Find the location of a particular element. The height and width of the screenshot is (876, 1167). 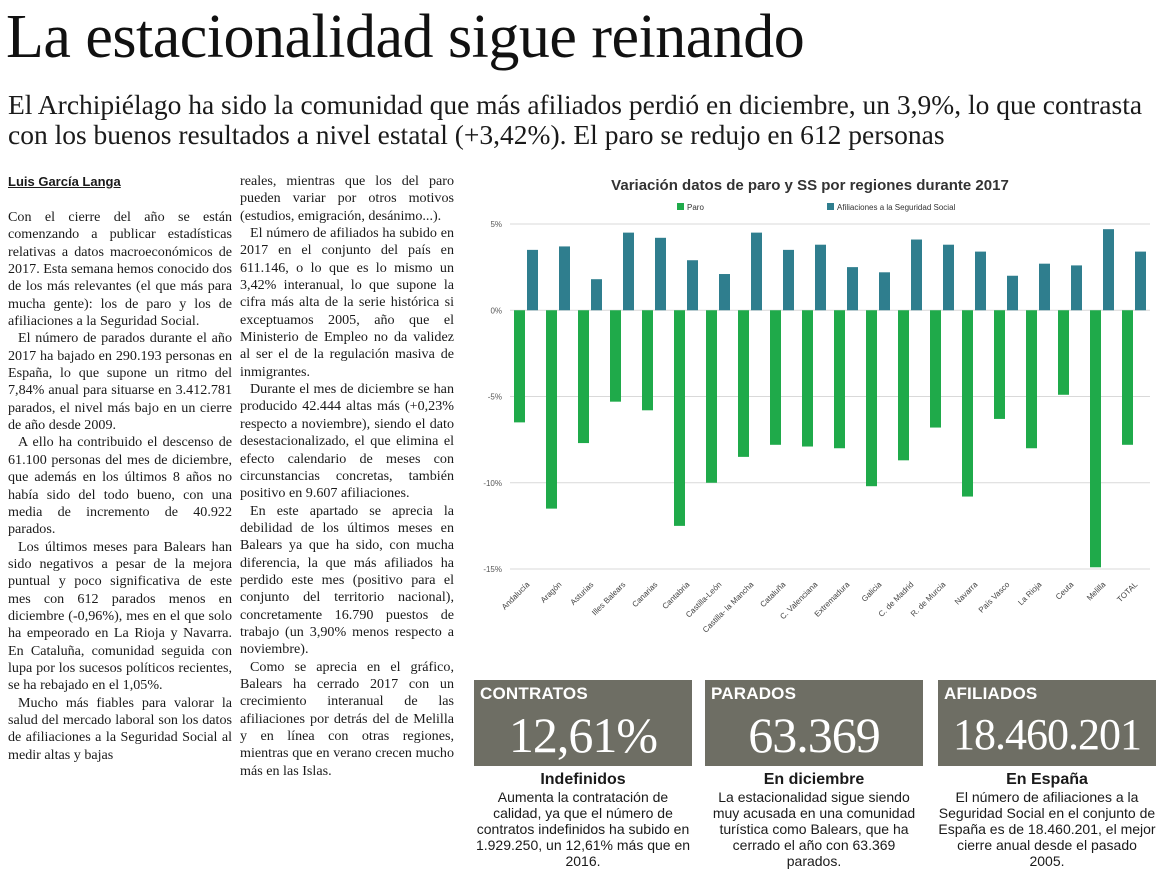

stat-label: AFILIADOS is located at coordinates (991, 693).